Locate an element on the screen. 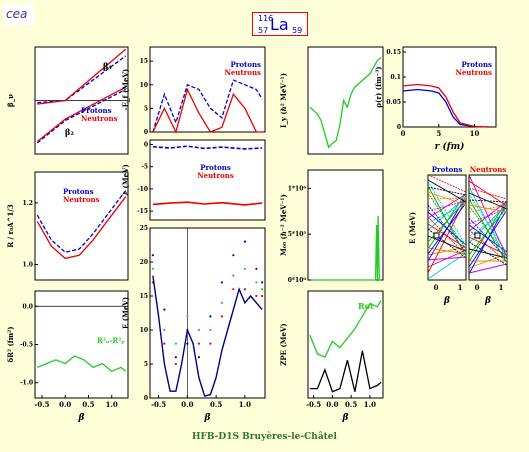  energy-line is located at coordinates (207, 336).